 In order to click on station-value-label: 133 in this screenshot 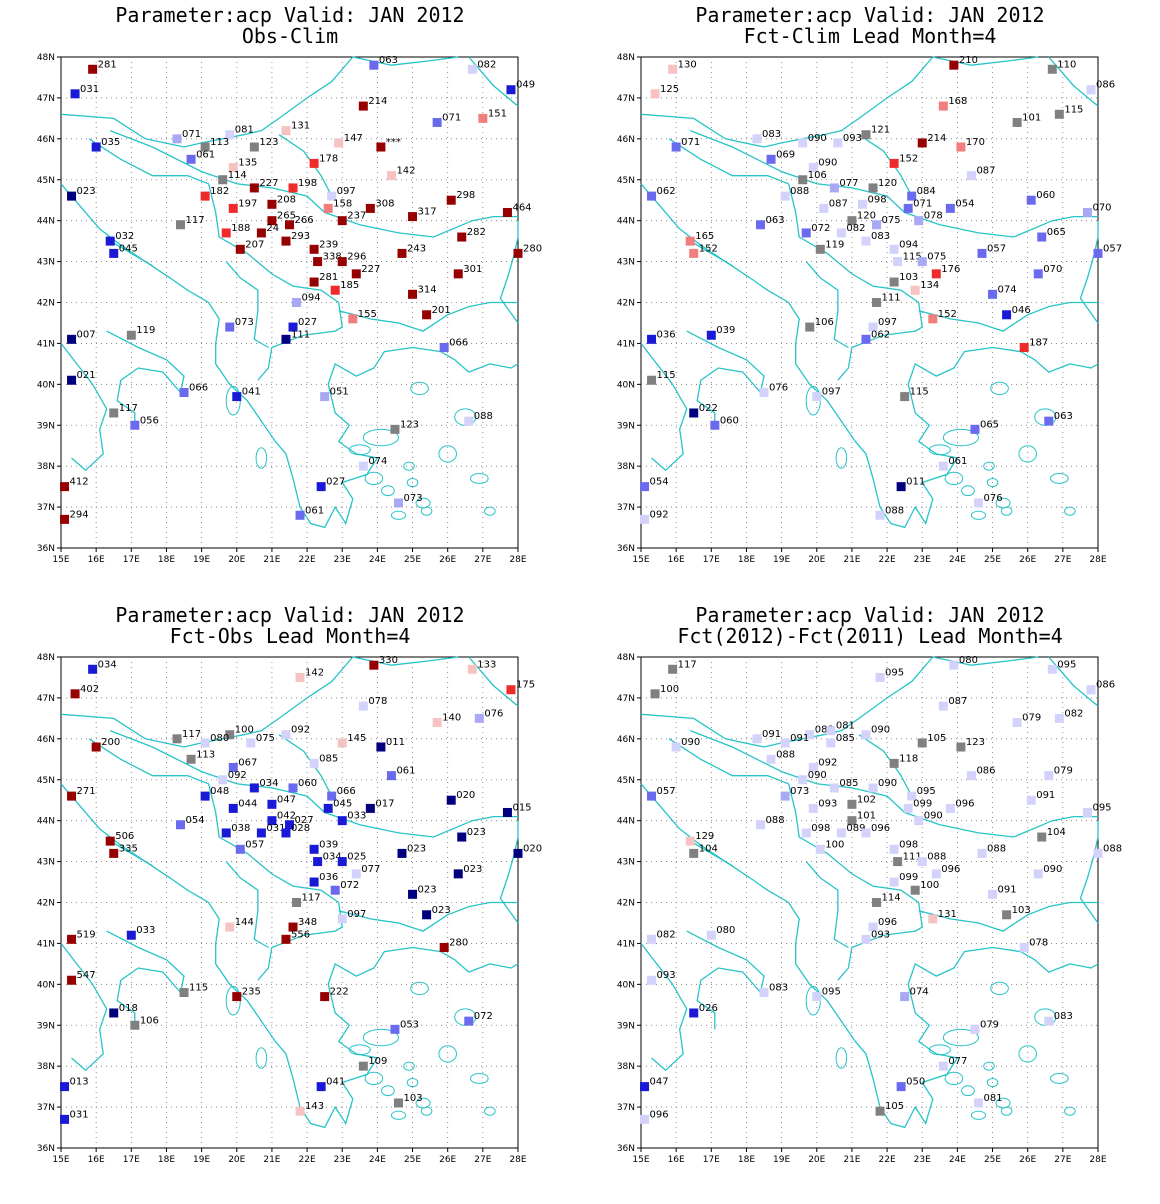, I will do `click(486, 664)`.